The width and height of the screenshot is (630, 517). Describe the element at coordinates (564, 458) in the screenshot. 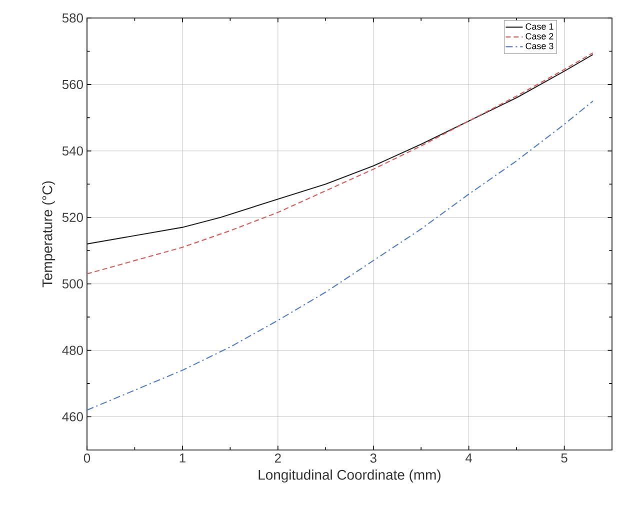

I see `x-tick-label: 5` at that location.